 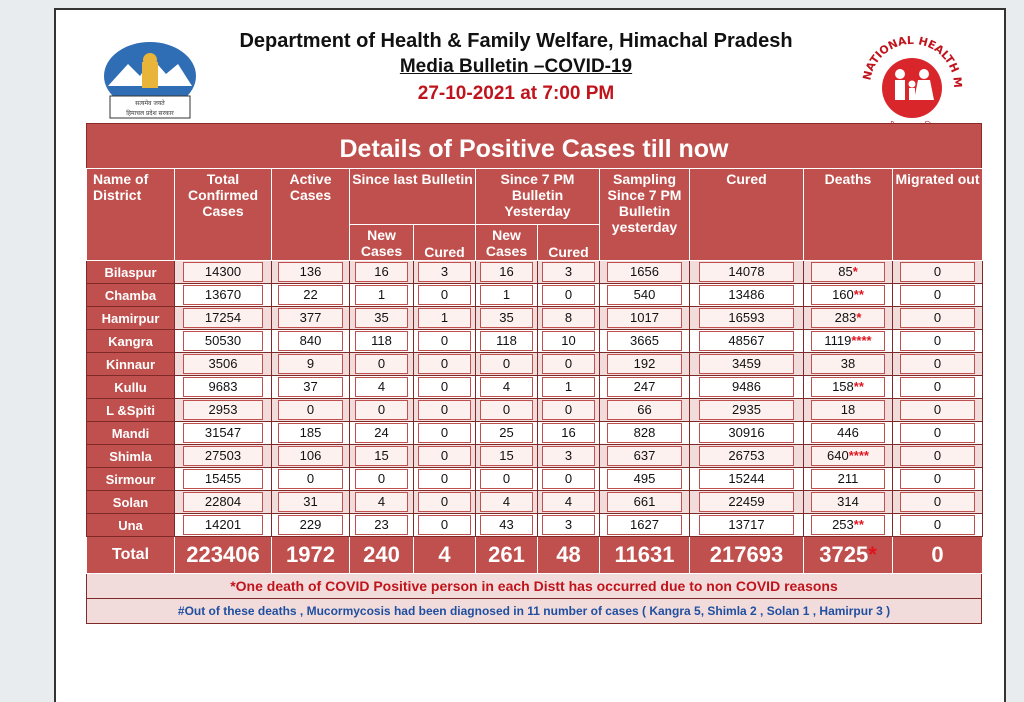 What do you see at coordinates (644, 524) in the screenshot?
I see `value-text: 1627` at bounding box center [644, 524].